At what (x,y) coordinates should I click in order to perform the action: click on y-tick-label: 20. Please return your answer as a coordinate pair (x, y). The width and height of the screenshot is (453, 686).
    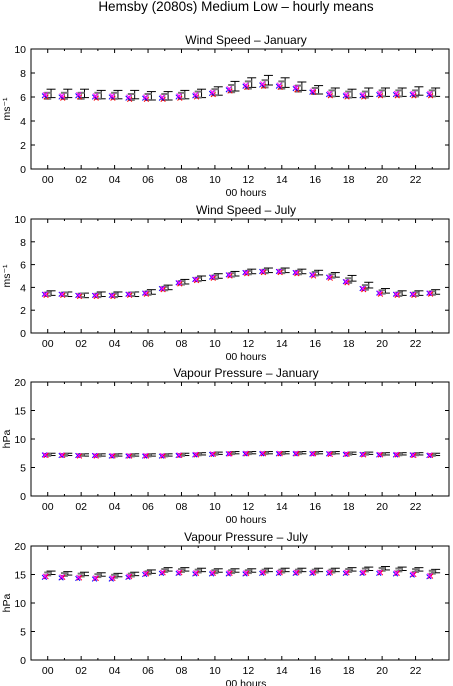
    Looking at the image, I should click on (20, 547).